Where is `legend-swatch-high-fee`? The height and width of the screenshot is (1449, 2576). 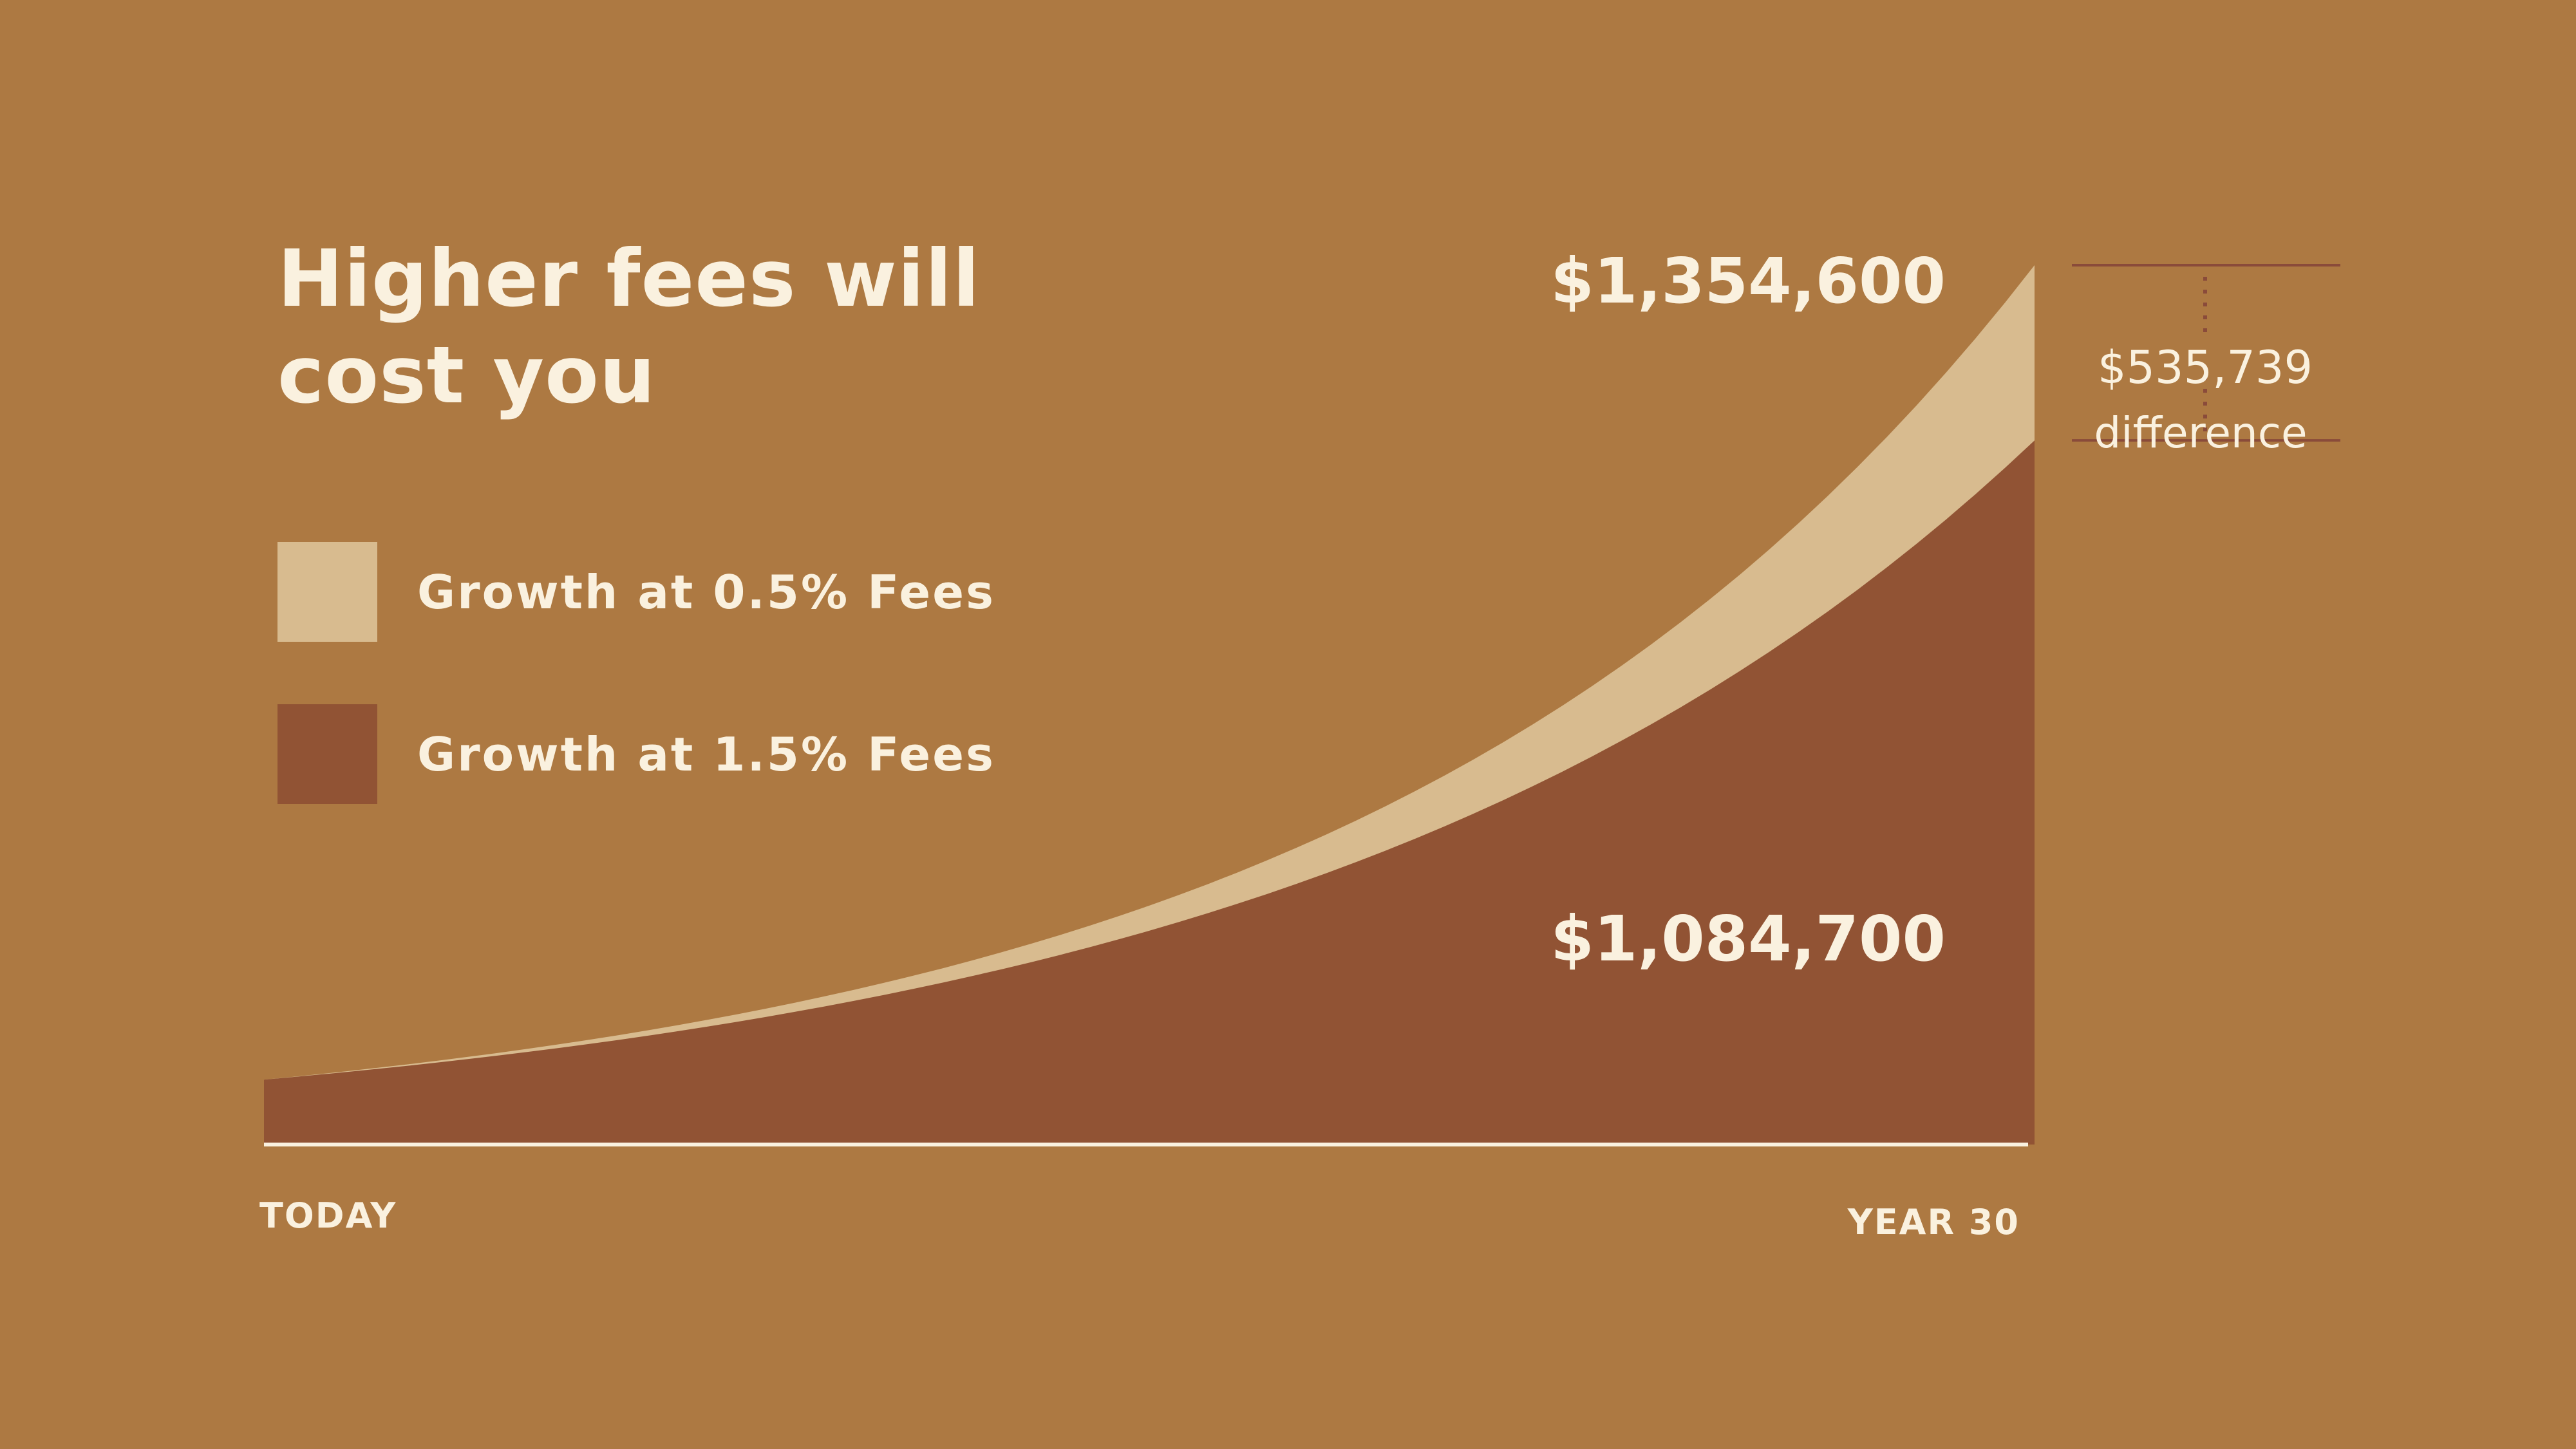
legend-swatch-high-fee is located at coordinates (327, 754).